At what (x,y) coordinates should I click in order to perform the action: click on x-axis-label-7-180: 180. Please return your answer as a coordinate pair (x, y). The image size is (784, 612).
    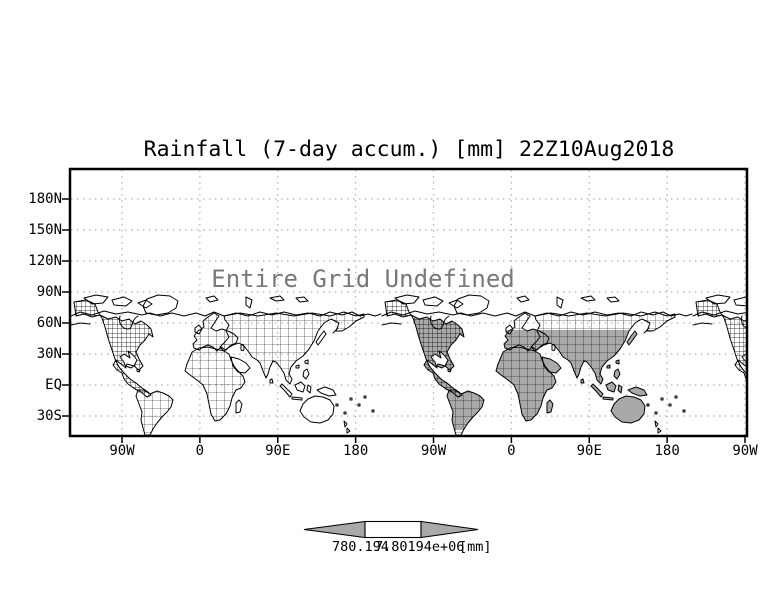
    Looking at the image, I should click on (667, 451).